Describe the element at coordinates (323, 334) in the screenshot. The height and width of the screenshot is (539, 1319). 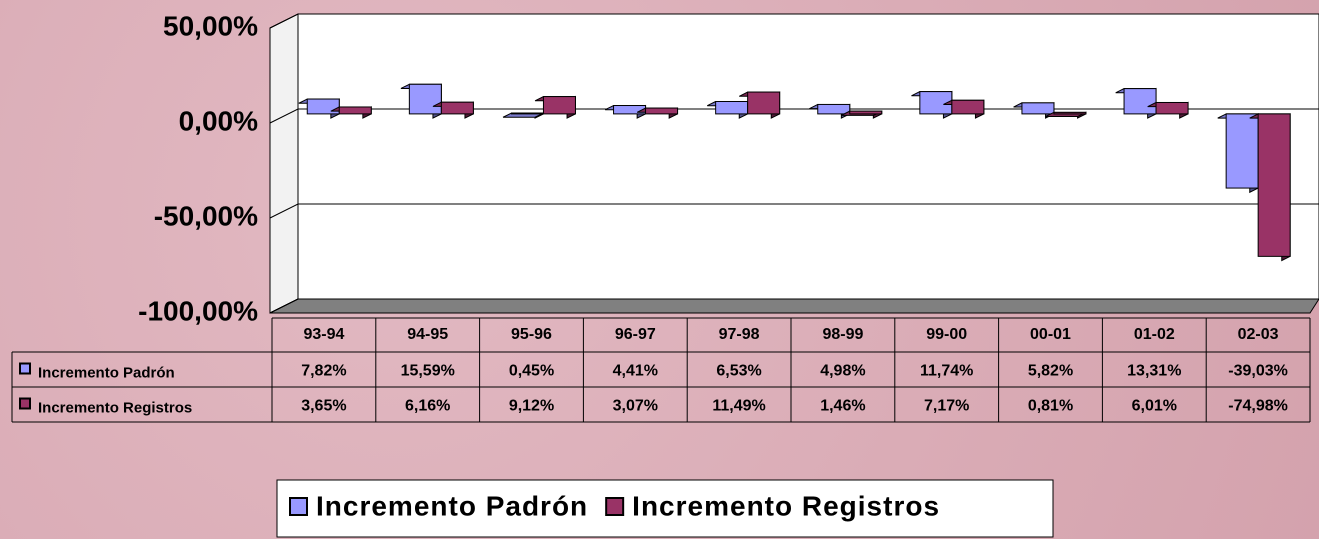
I see `category-label: 93-94` at that location.